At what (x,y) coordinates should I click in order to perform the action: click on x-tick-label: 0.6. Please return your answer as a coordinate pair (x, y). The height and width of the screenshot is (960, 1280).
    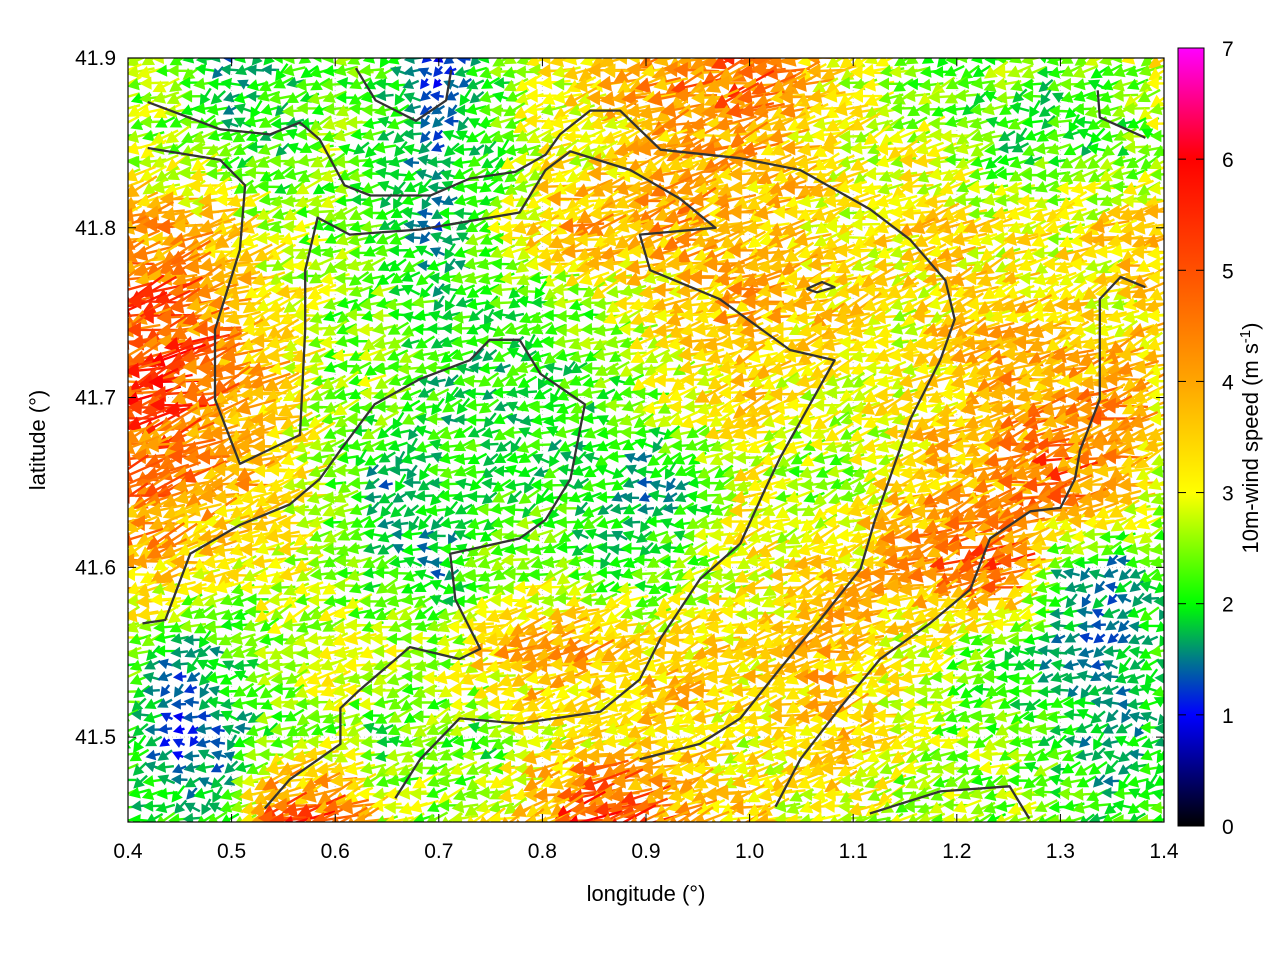
    Looking at the image, I should click on (335, 851).